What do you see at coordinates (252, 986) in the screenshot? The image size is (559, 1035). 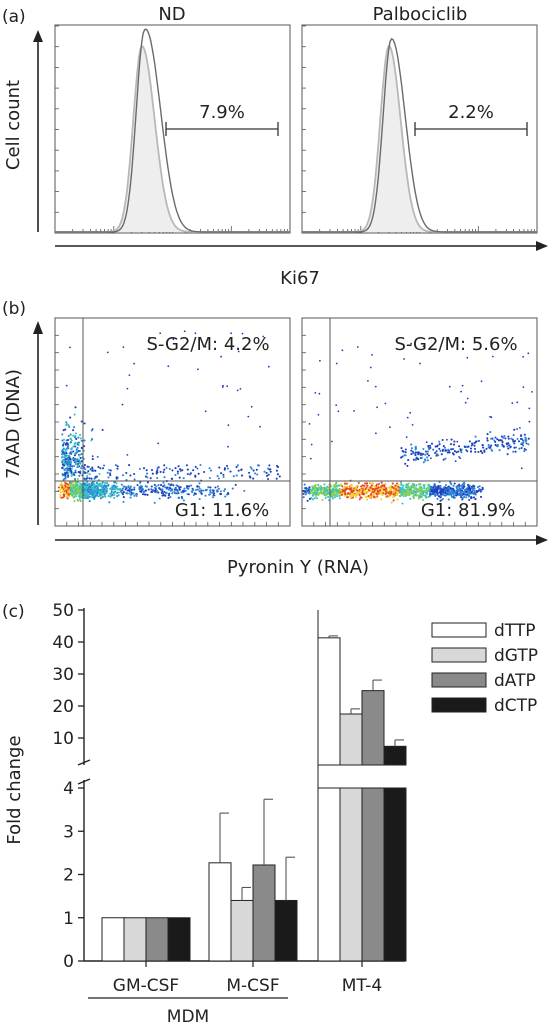 I see `category-label: M-CSF` at bounding box center [252, 986].